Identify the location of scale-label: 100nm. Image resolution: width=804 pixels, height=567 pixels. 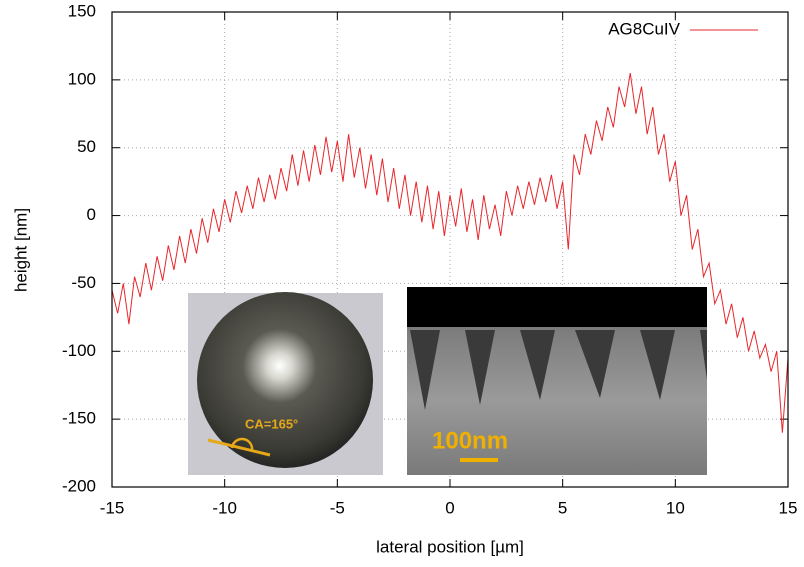
(470, 440).